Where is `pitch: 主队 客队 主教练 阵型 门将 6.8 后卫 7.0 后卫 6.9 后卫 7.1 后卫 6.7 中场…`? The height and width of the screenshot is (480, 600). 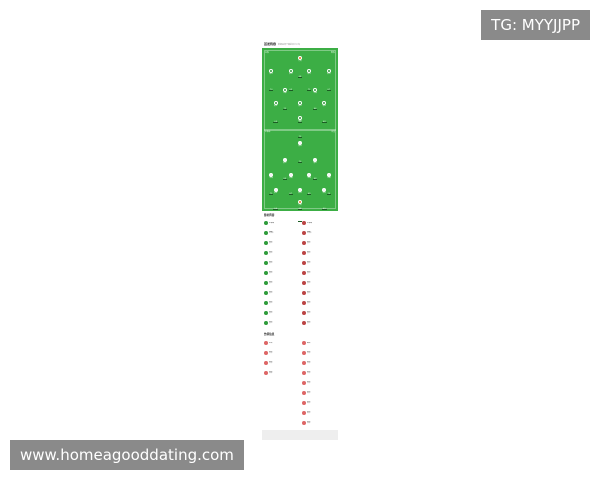
pitch: 主队 客队 主教练 阵型 门将 6.8 后卫 7.0 后卫 6.9 后卫 7.1 后卫 6.7 中场… is located at coordinates (300, 135).